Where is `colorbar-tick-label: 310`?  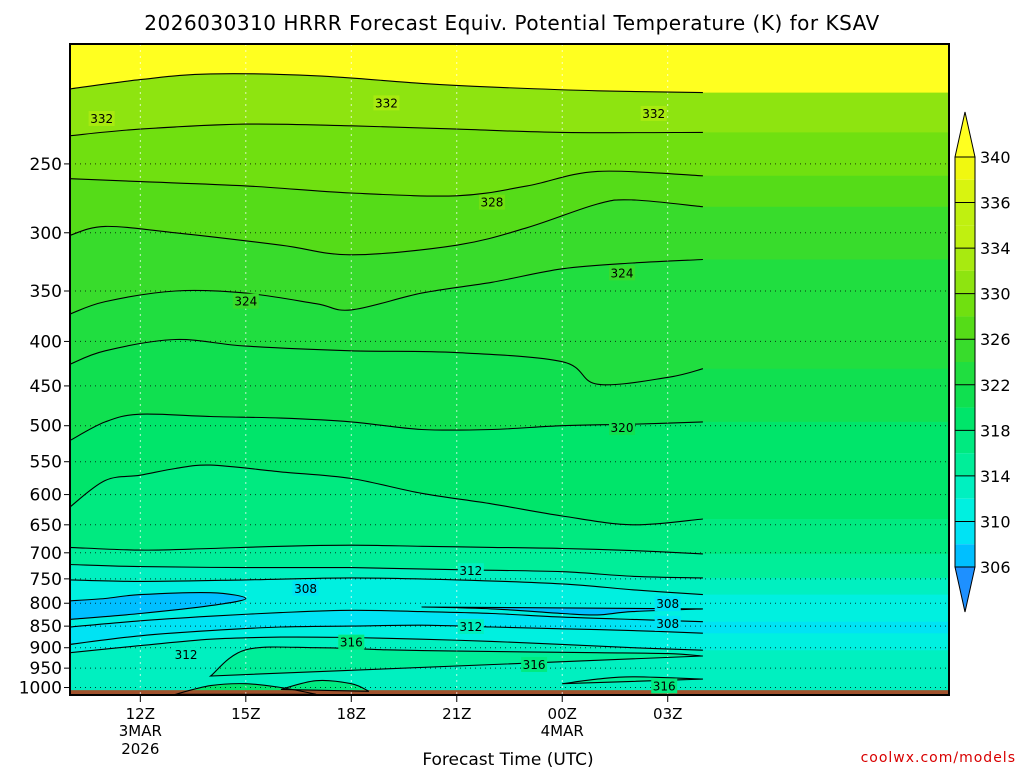
colorbar-tick-label: 310 is located at coordinates (995, 521).